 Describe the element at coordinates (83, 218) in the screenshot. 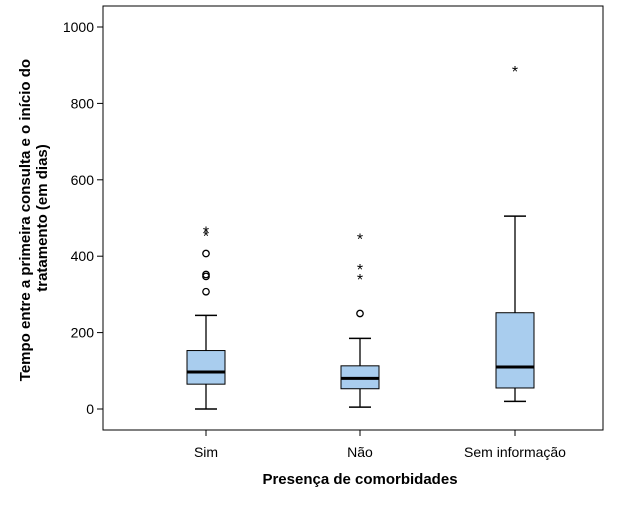

I see `y-axis: 0 200 400 600 800 1000` at that location.